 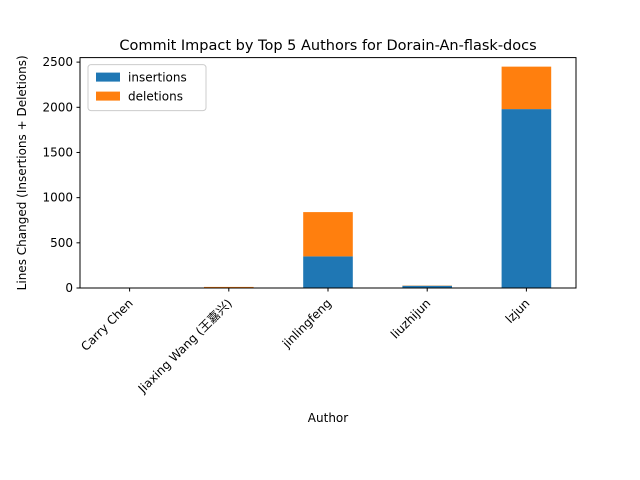 I want to click on x-axis-label: Author, so click(x=328, y=418).